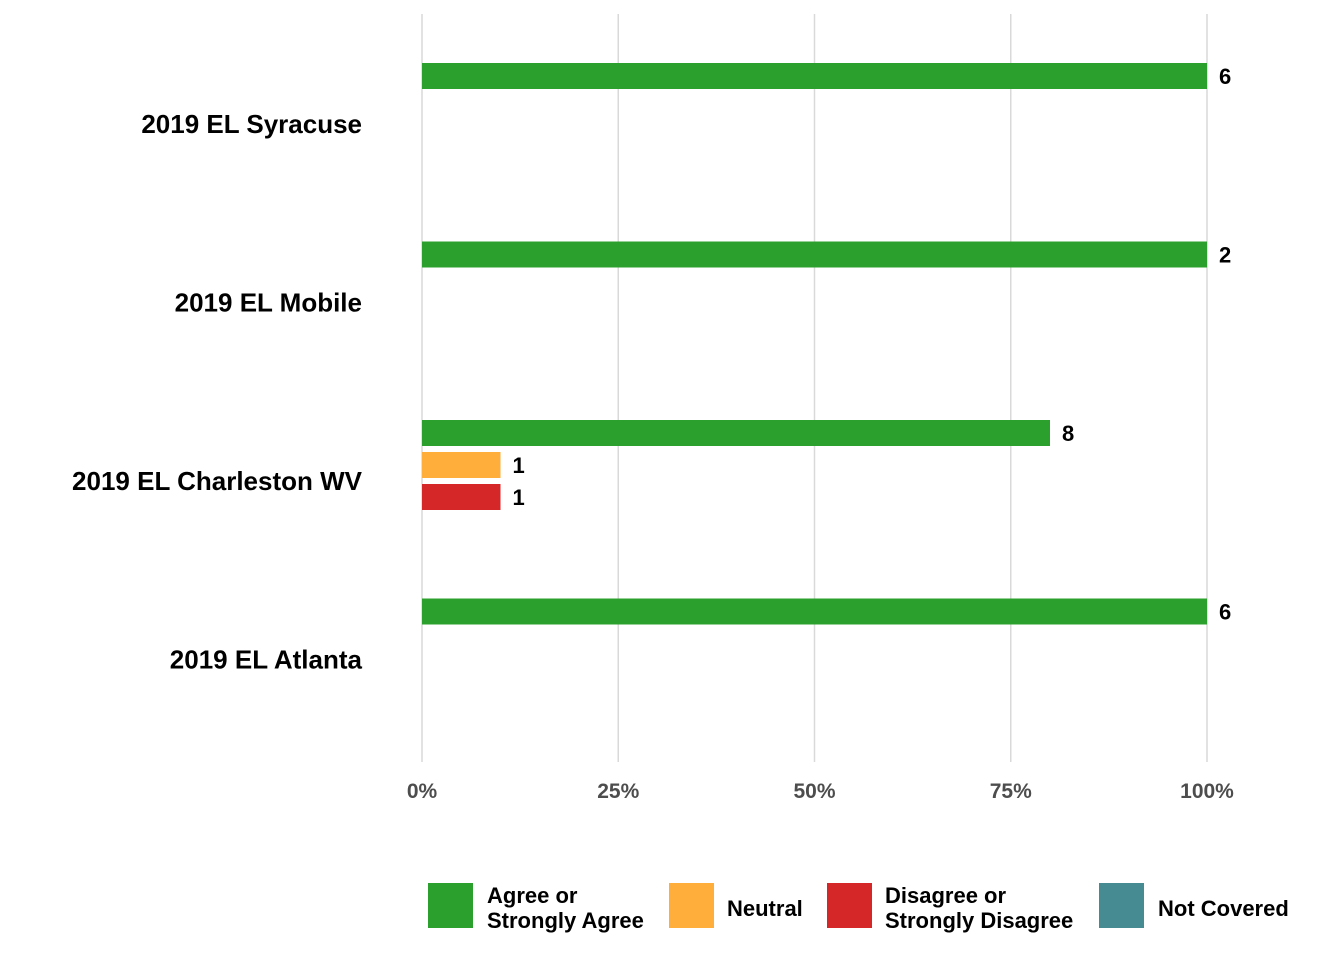 The width and height of the screenshot is (1344, 960). Describe the element at coordinates (251, 124) in the screenshot. I see `category-label: 2019 EL Syracuse` at that location.